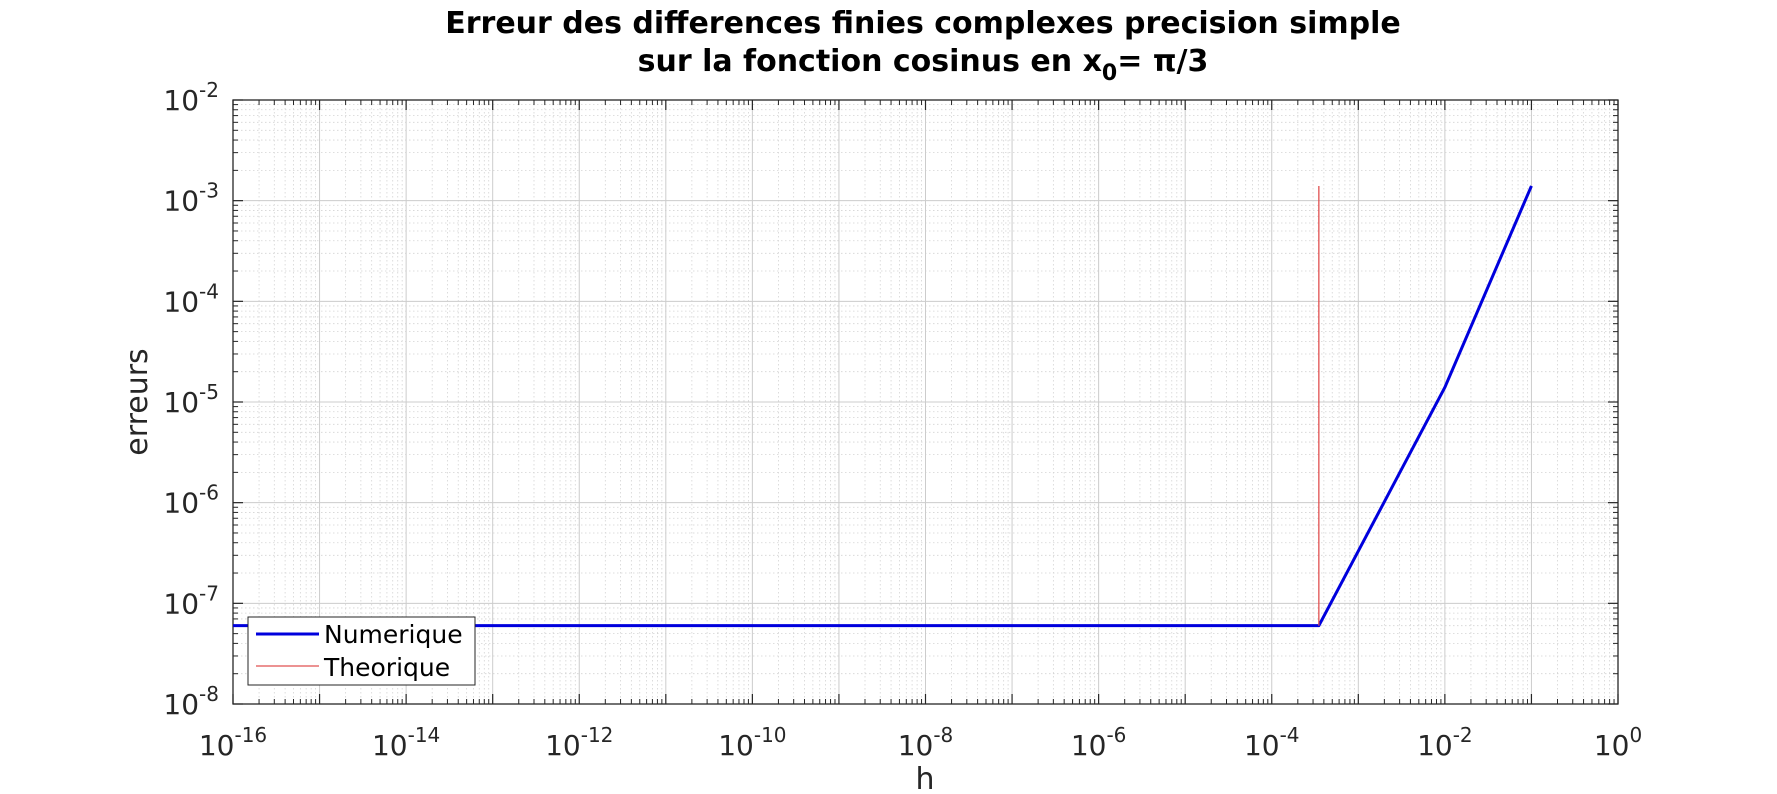 The image size is (1777, 794). What do you see at coordinates (209, 291) in the screenshot?
I see `y-tick-label-exponent: -4` at bounding box center [209, 291].